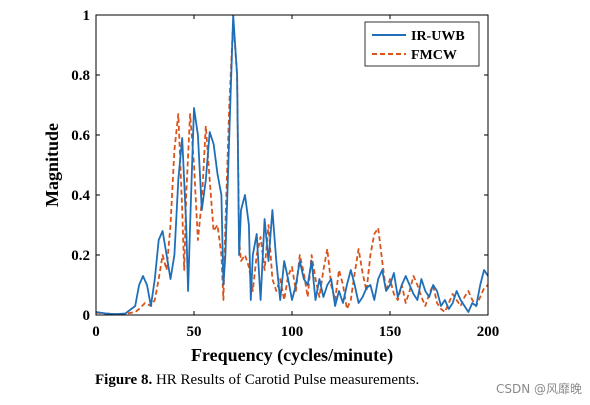 The height and width of the screenshot is (405, 590). What do you see at coordinates (292, 355) in the screenshot?
I see `x-axis-label: Frequency (cycles/minute)` at bounding box center [292, 355].